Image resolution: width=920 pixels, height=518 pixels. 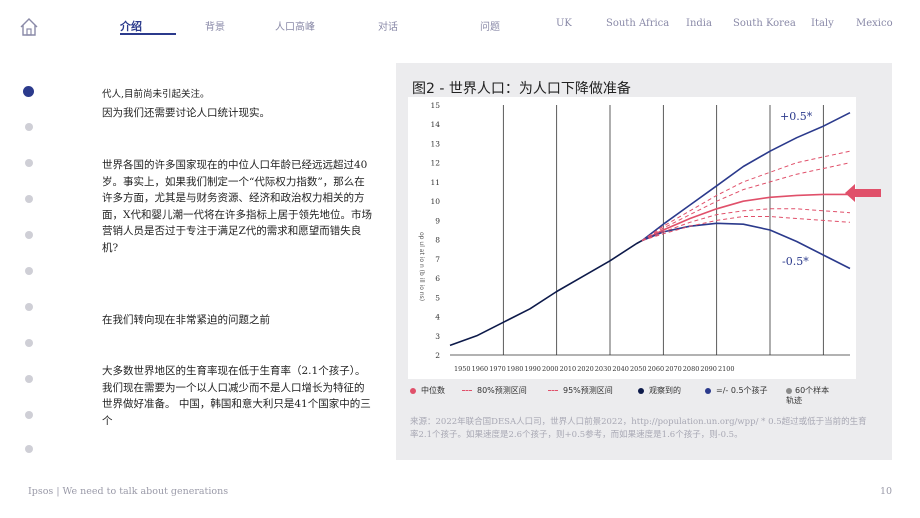 What do you see at coordinates (886, 491) in the screenshot?
I see `page-number: 10` at bounding box center [886, 491].